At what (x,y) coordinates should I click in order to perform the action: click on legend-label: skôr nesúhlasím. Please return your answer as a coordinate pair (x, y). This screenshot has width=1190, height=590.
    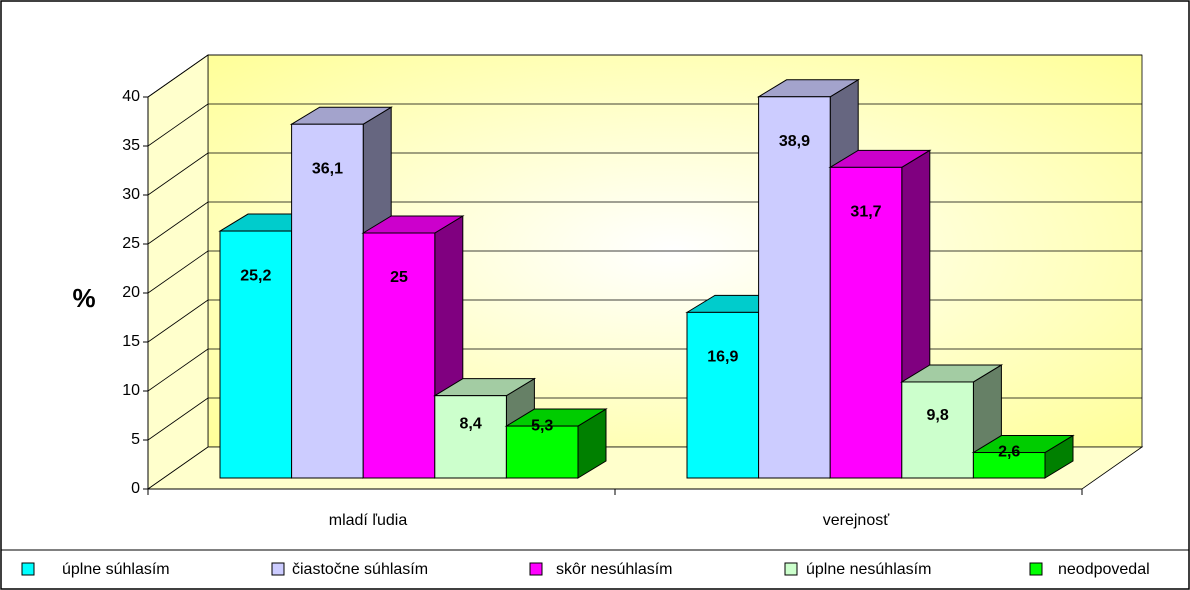
    Looking at the image, I should click on (614, 569).